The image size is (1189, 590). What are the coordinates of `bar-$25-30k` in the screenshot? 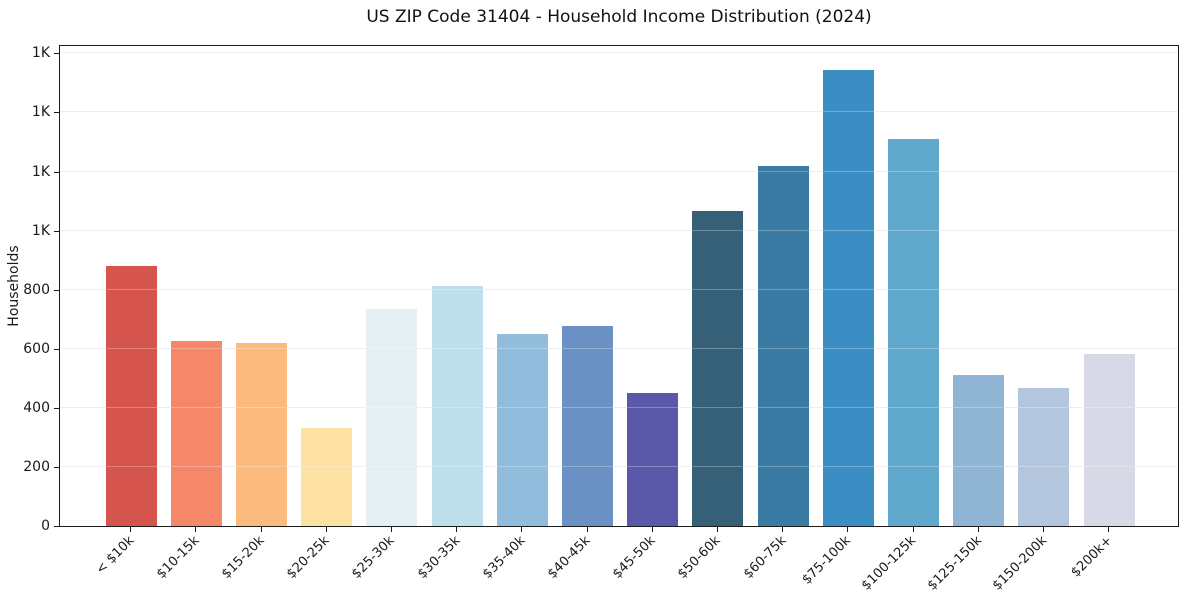 It's located at (392, 417).